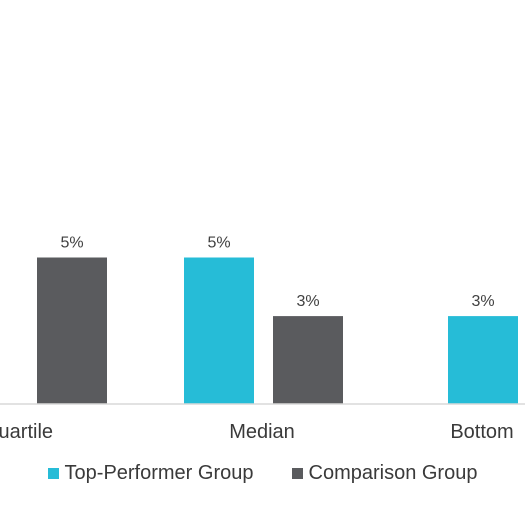 This screenshot has height=525, width=525. I want to click on bar-median-comparison, so click(308, 360).